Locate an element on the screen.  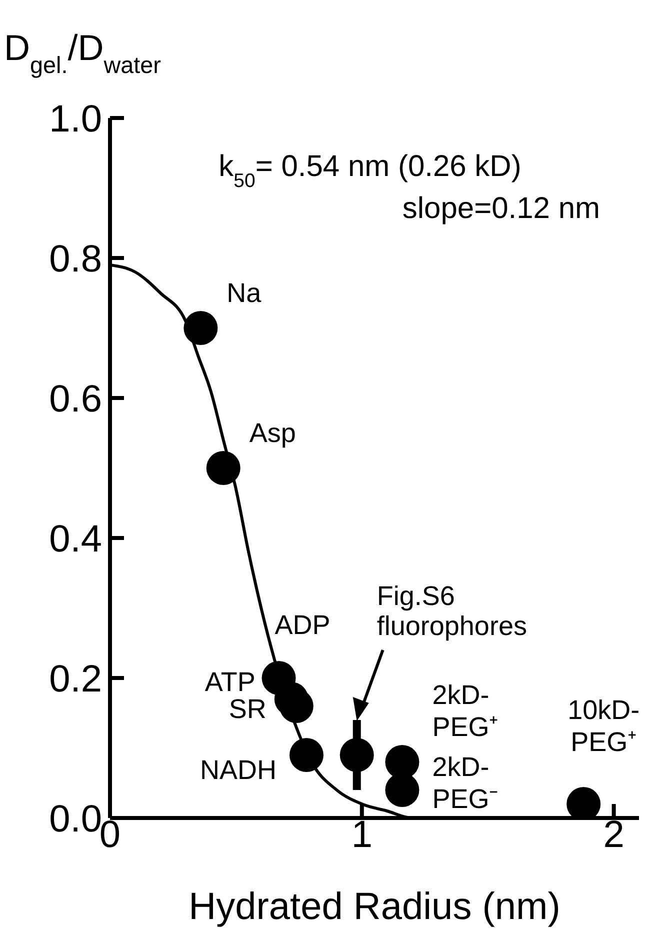
y-tick-label: 0.4 is located at coordinates (75, 539).